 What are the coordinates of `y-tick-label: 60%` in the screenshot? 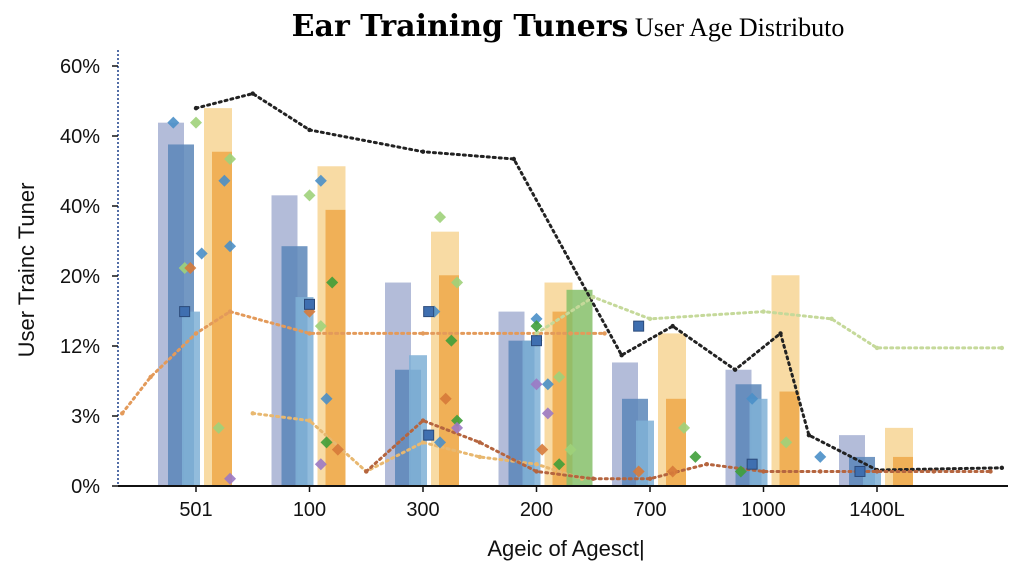 It's located at (80, 67).